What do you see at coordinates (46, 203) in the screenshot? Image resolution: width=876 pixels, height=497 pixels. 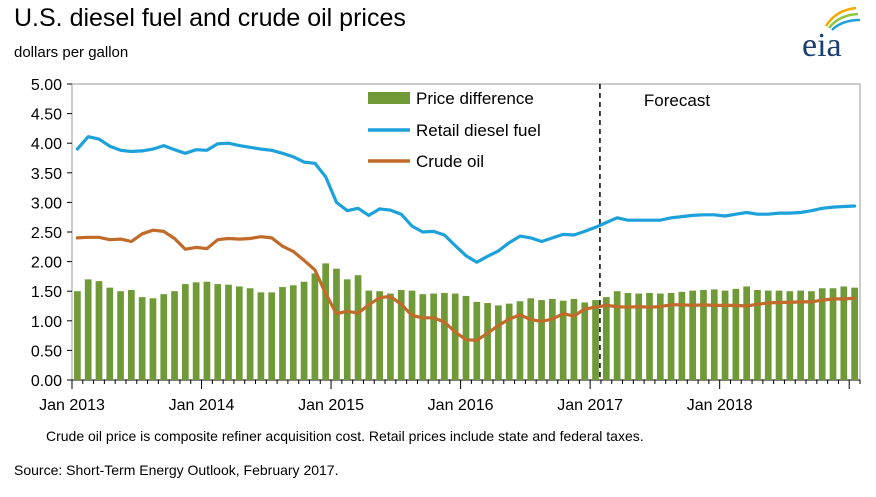 I see `y-tick-label: 3.00` at bounding box center [46, 203].